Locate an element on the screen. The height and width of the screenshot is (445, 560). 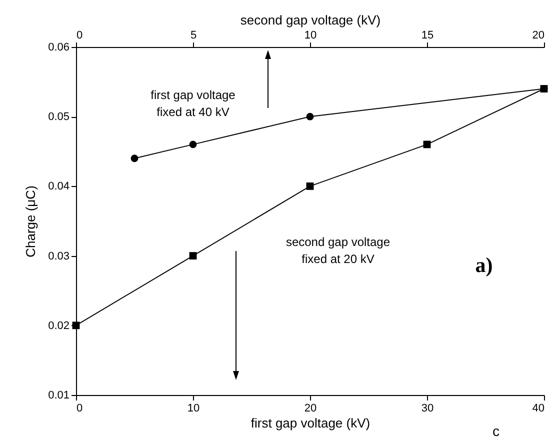
x2-tick-label: 10 is located at coordinates (310, 36).